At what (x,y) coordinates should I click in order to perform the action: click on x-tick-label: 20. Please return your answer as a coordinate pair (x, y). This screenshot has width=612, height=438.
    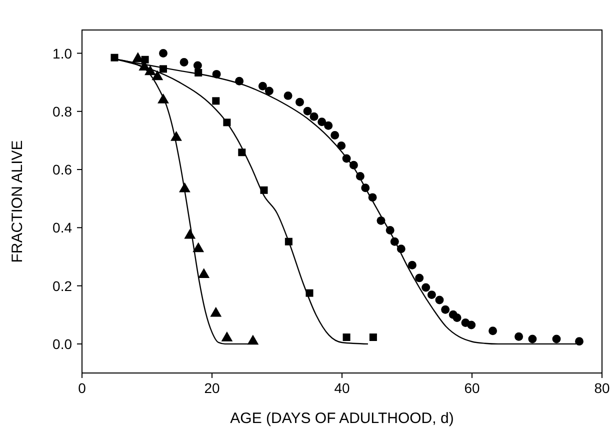
    Looking at the image, I should click on (212, 388).